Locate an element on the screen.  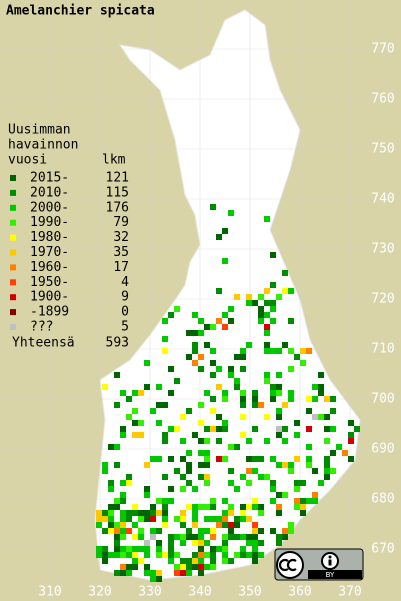
y-tick-label: 720 is located at coordinates (382, 299).